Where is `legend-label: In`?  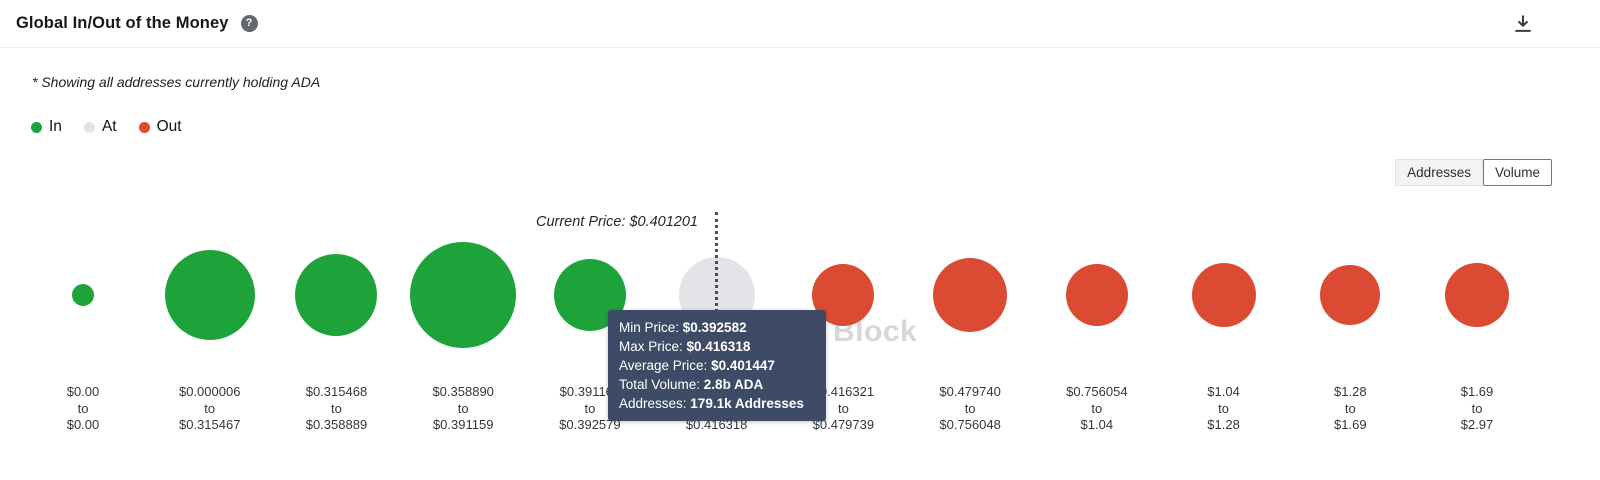 legend-label: In is located at coordinates (55, 126).